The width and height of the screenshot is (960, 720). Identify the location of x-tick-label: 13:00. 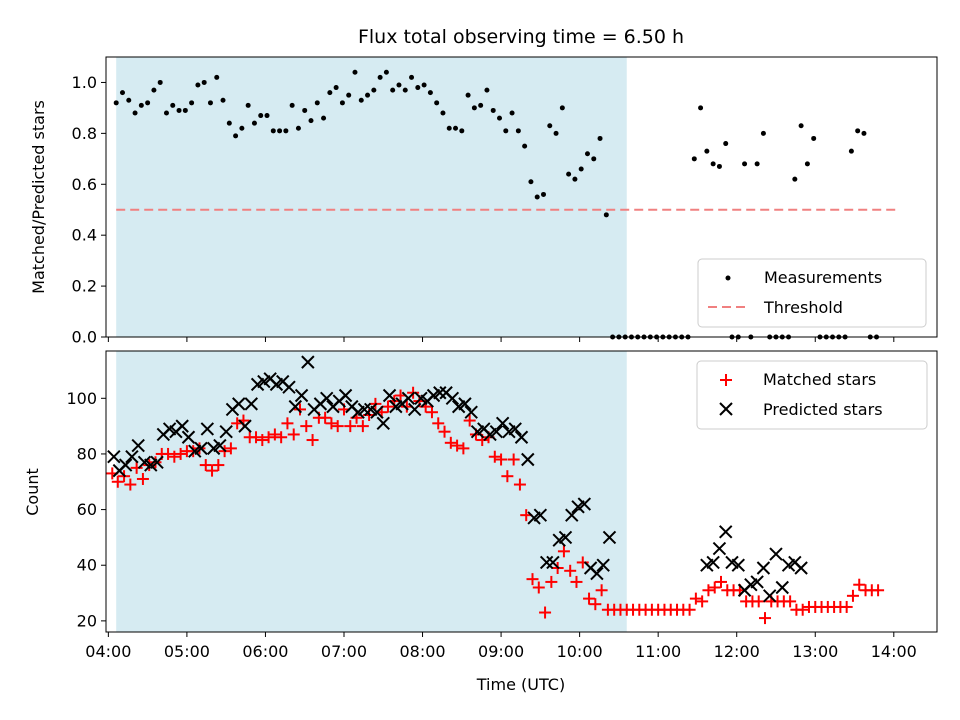
(815, 651).